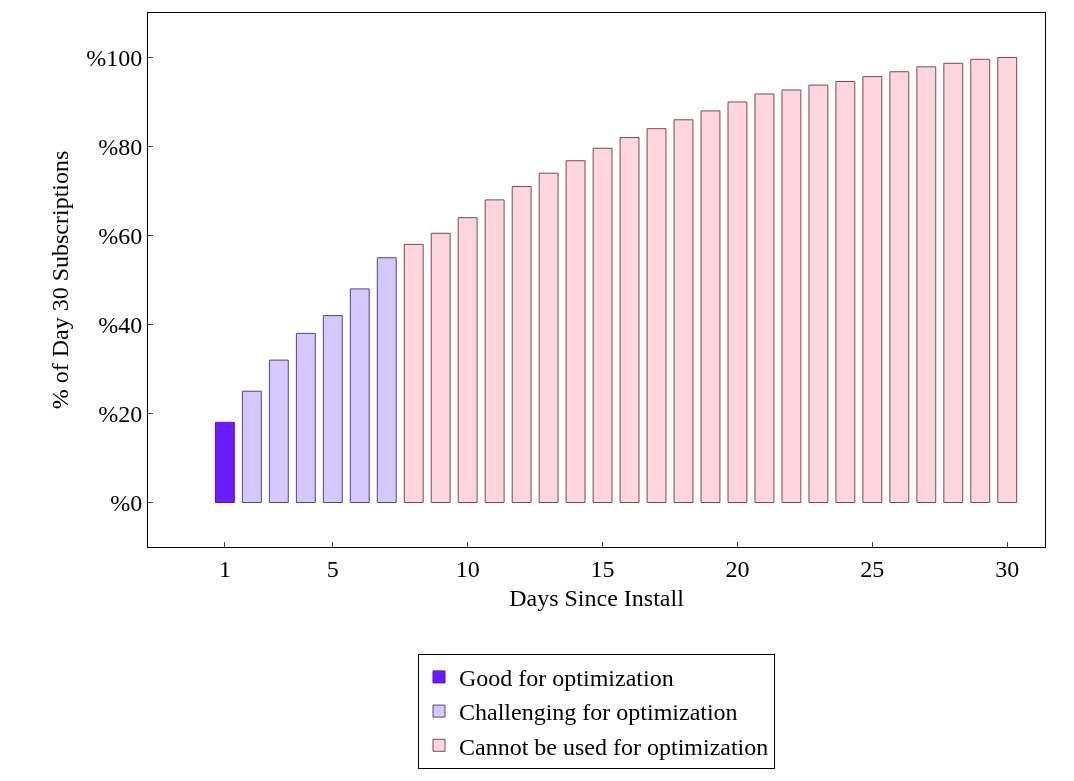  What do you see at coordinates (597, 598) in the screenshot?
I see `x-axis-title: Days Since Install` at bounding box center [597, 598].